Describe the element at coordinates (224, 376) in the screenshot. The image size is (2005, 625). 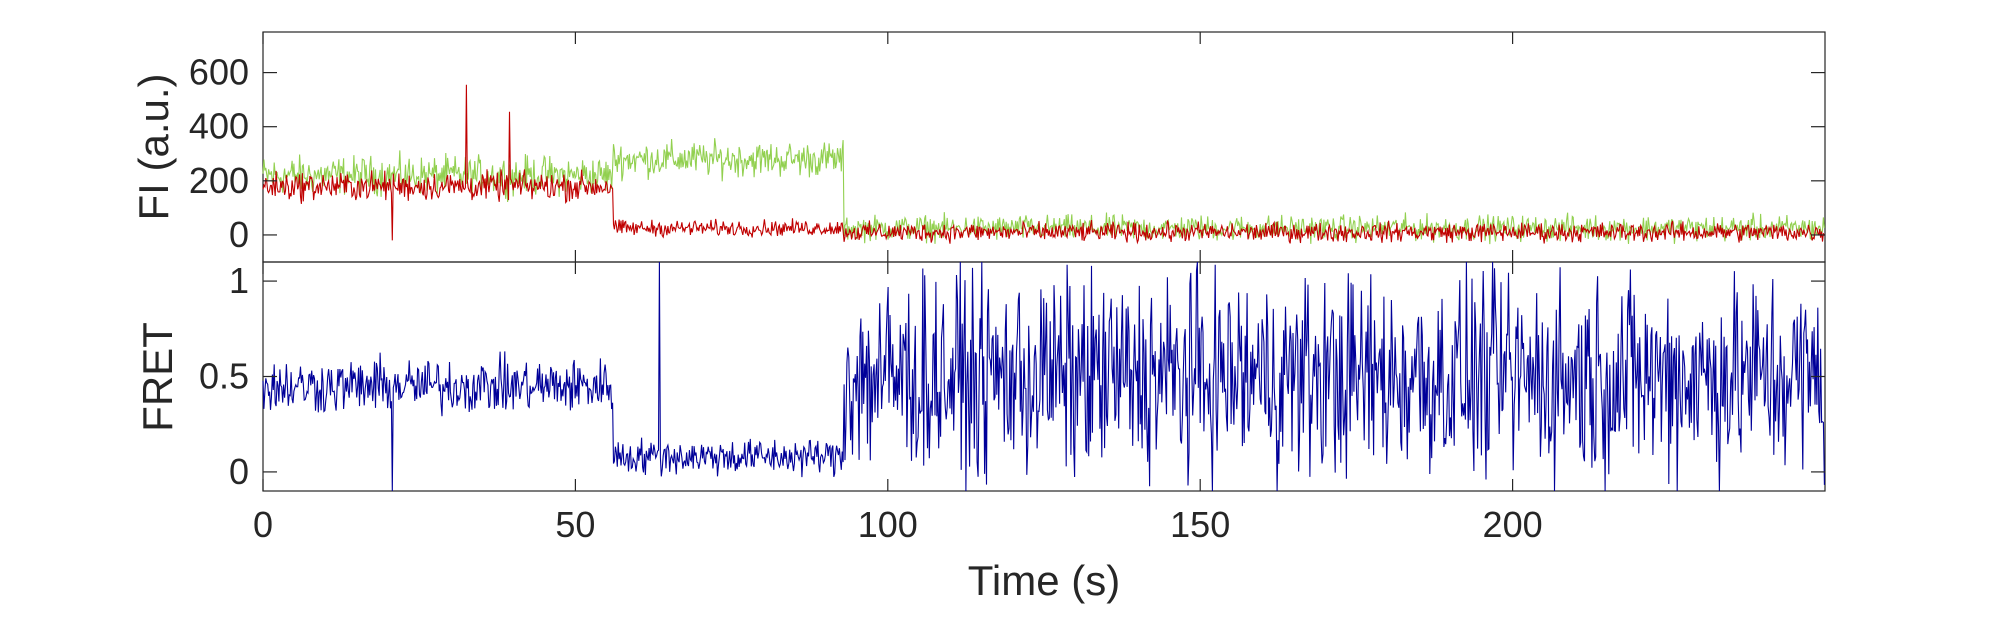
I see `y-tick-label: 0.5` at that location.